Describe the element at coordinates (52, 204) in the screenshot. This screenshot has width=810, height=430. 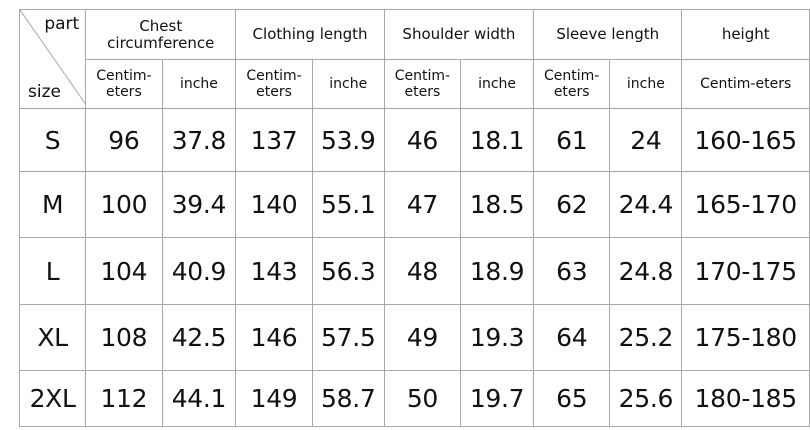
I see `size-cell: M` at that location.